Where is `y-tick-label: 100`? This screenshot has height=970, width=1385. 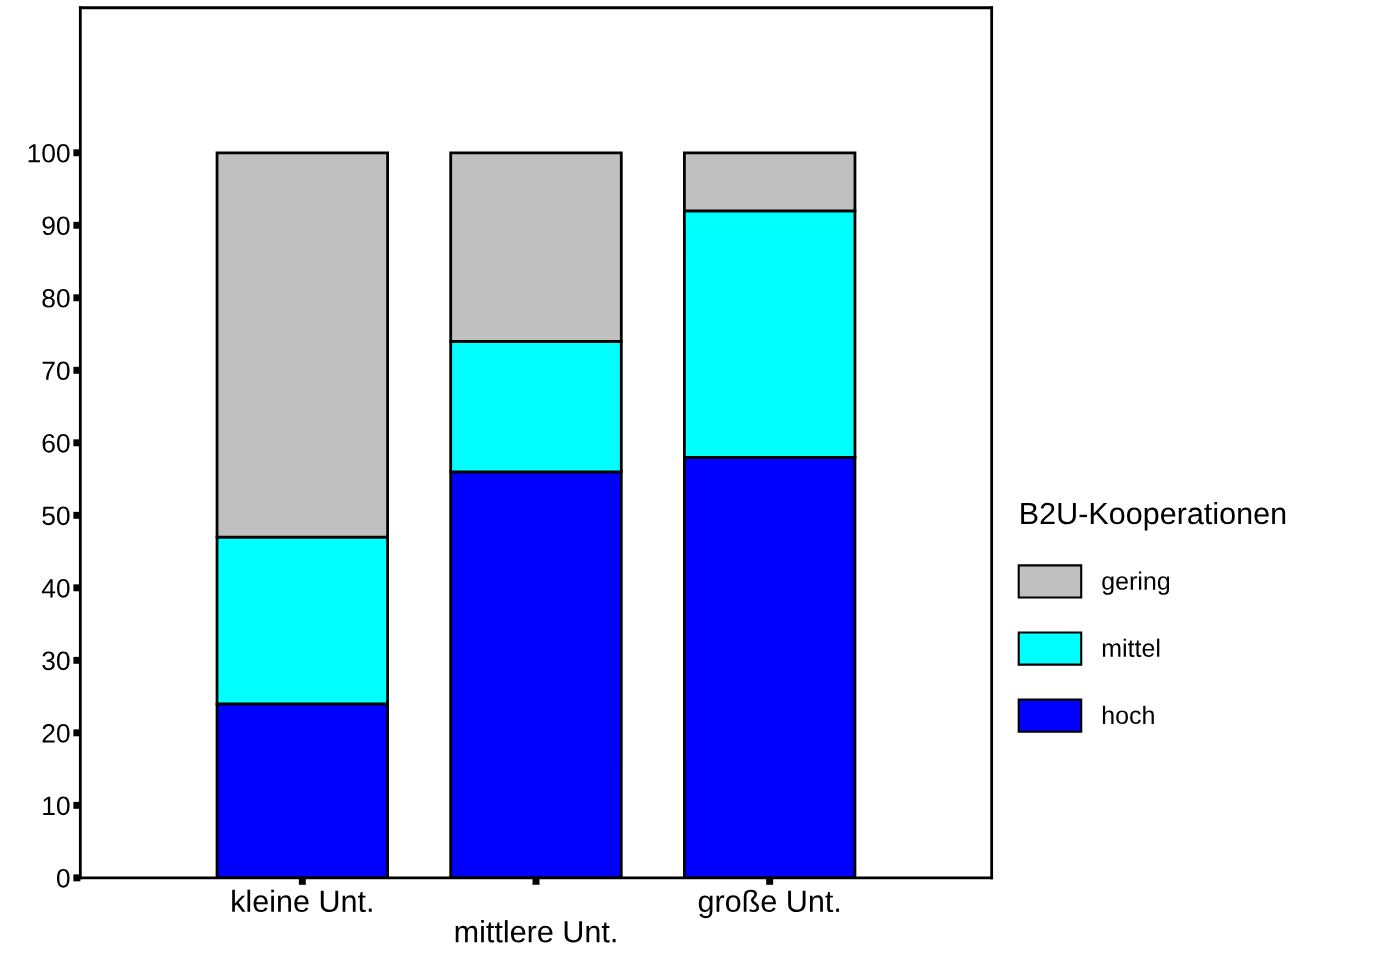 y-tick-label: 100 is located at coordinates (49, 153).